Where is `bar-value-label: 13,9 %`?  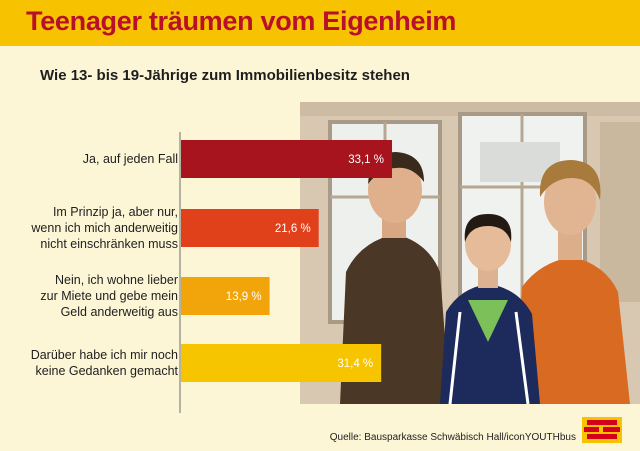
bar-value-label: 13,9 % is located at coordinates (244, 297).